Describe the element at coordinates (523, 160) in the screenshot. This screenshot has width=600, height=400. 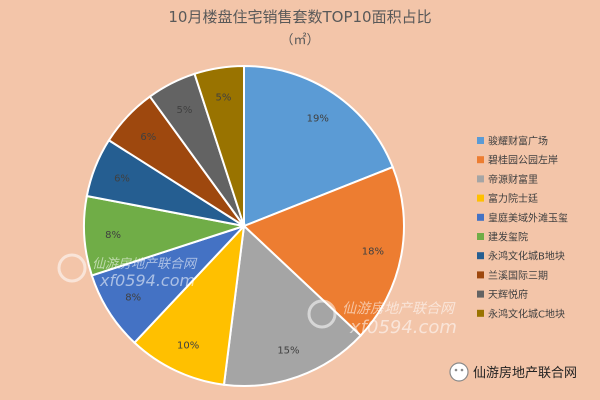
I see `legend-label: 碧桂园公园左岸` at that location.